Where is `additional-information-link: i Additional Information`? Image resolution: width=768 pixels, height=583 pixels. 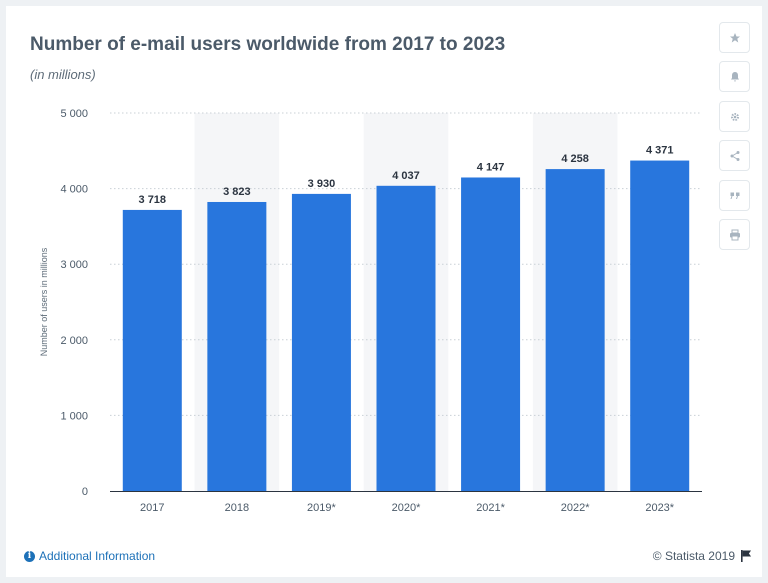 additional-information-link: i Additional Information is located at coordinates (89, 556).